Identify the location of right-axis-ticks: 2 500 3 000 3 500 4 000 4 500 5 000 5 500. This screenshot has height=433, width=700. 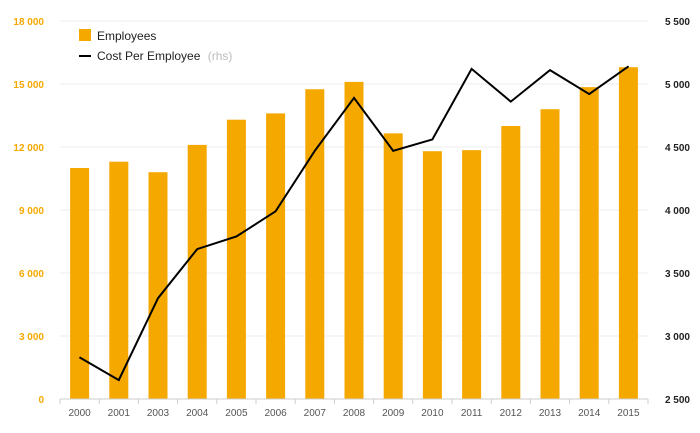
(677, 211).